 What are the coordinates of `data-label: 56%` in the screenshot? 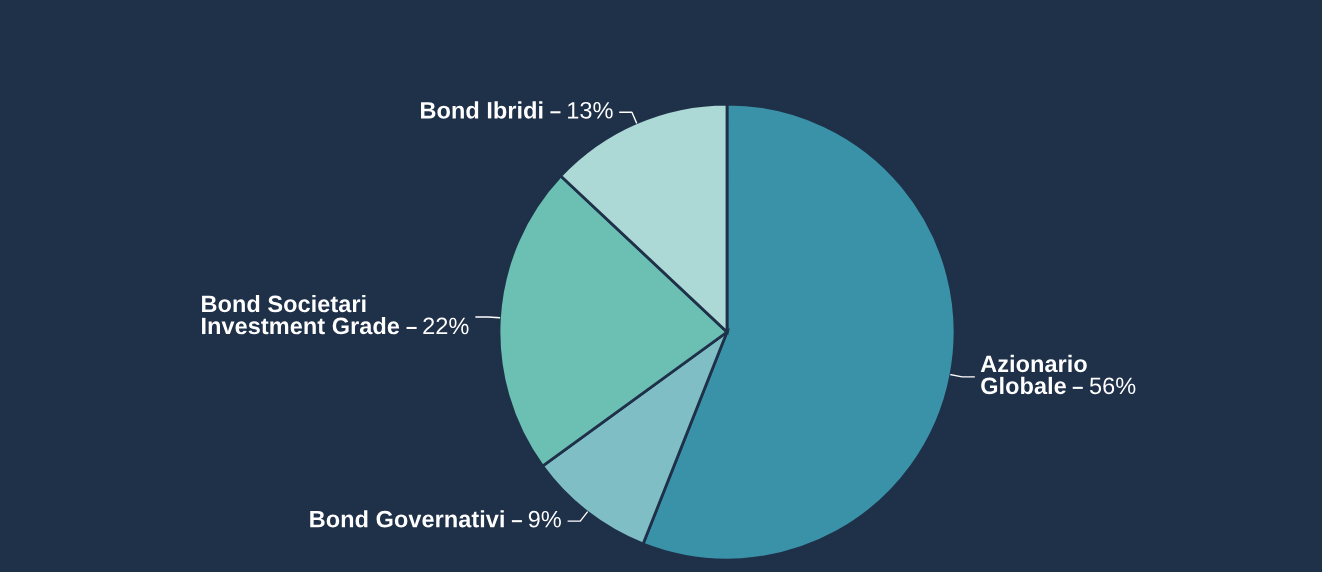 It's located at (1112, 386).